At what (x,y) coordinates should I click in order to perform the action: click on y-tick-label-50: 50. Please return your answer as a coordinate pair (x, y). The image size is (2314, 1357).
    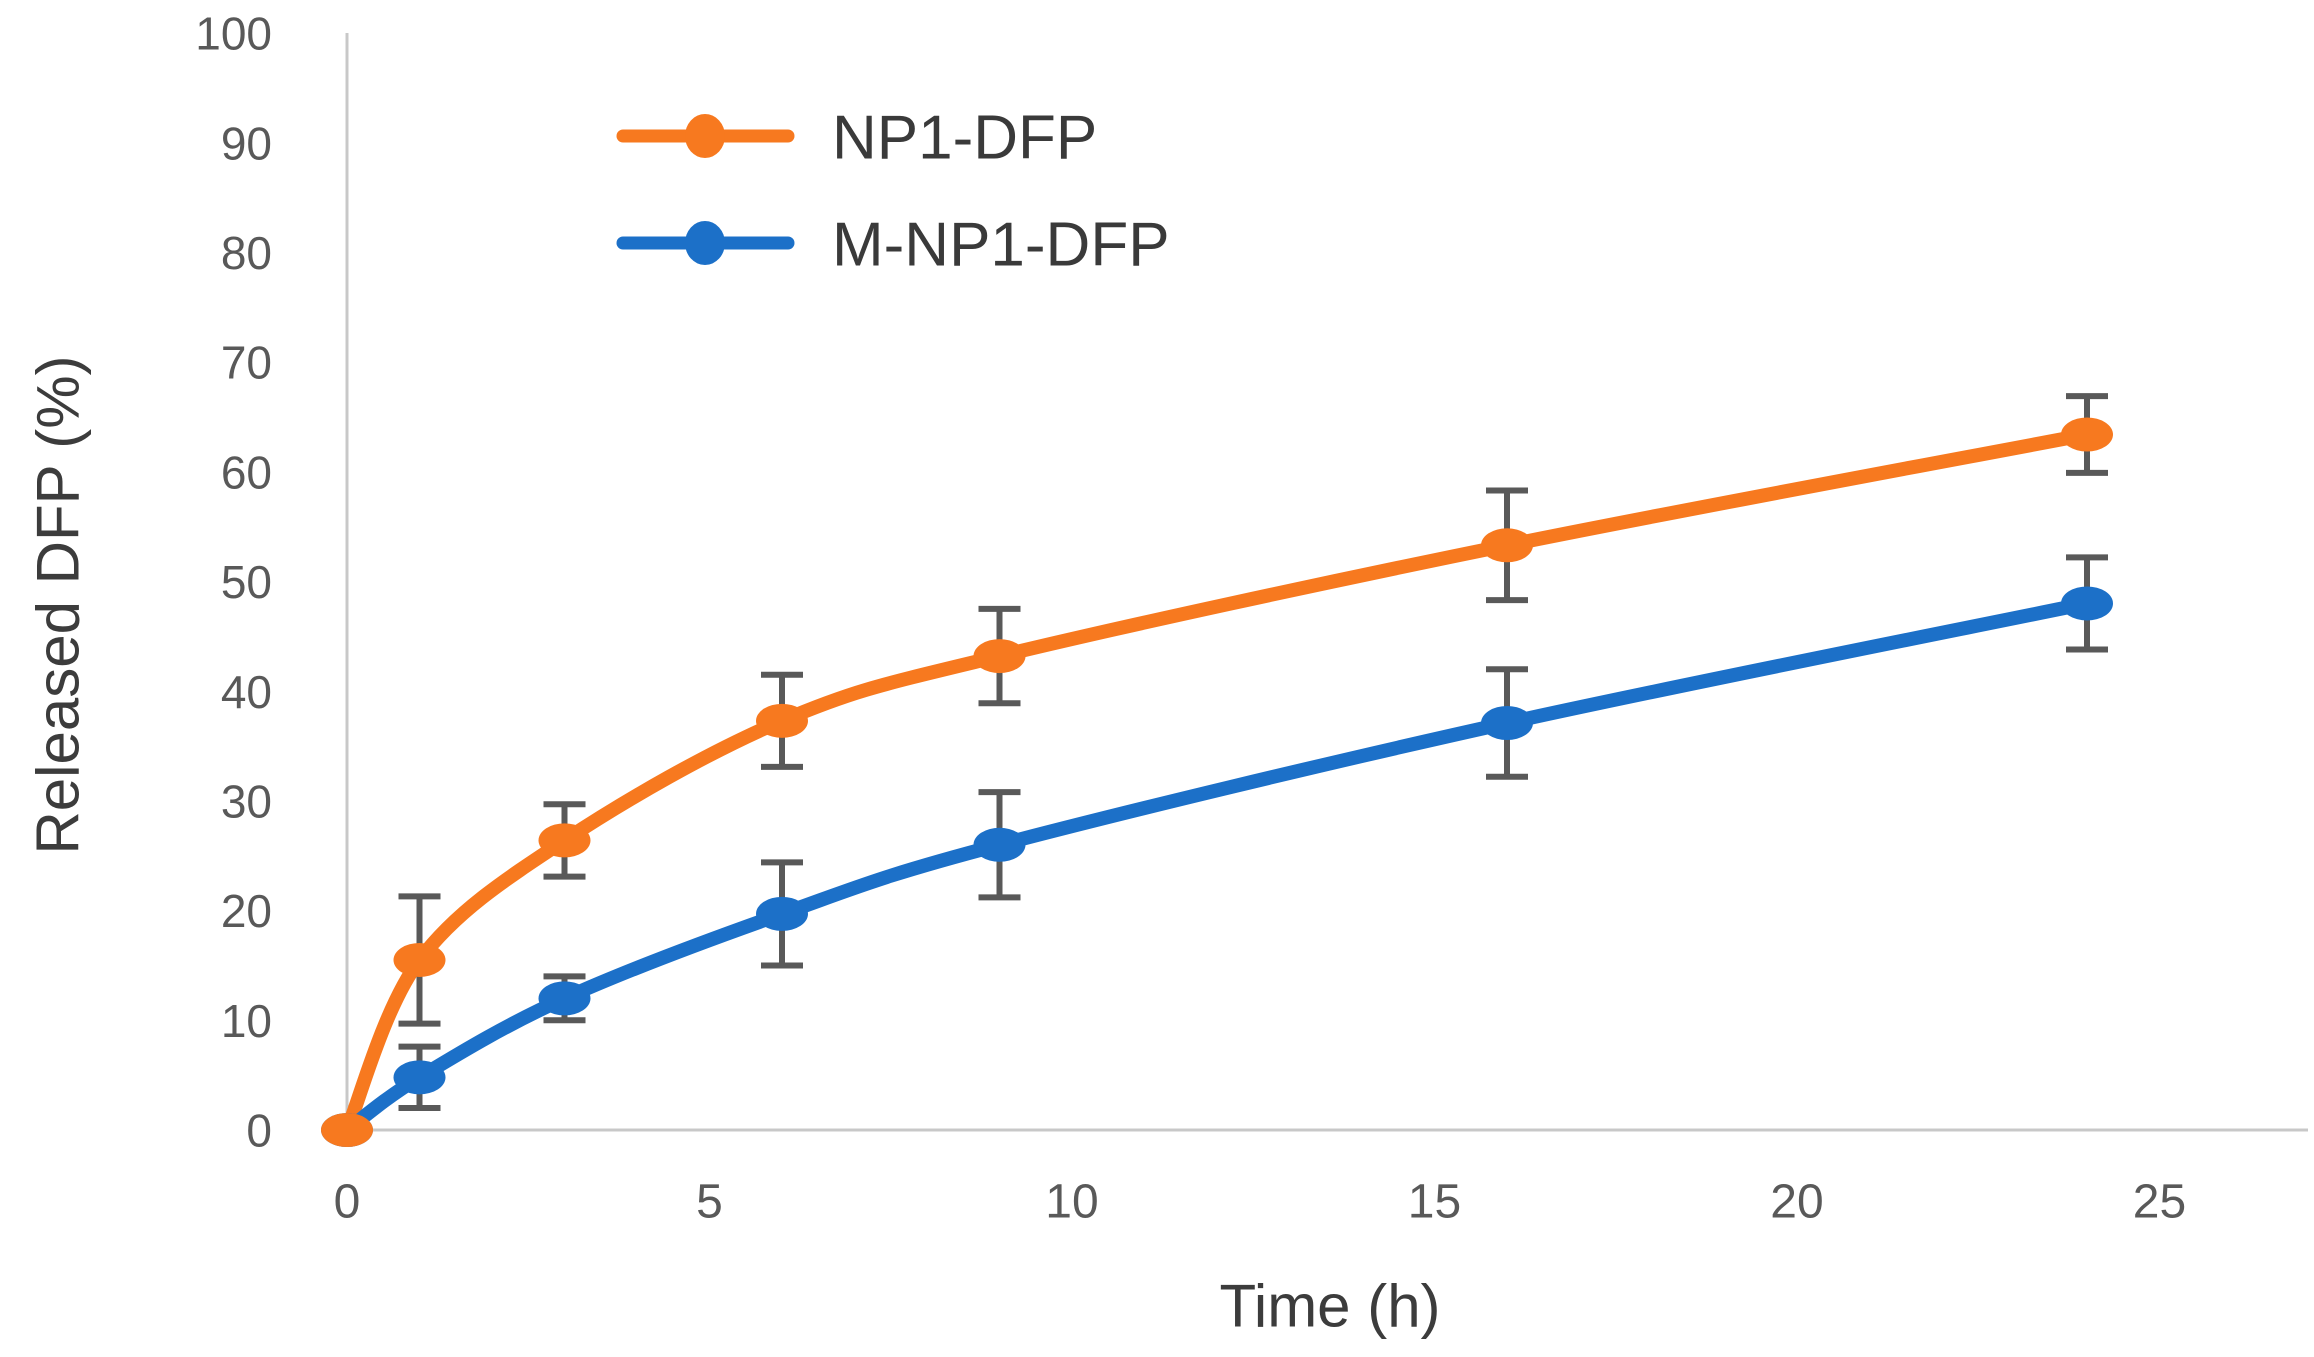
    Looking at the image, I should click on (246, 582).